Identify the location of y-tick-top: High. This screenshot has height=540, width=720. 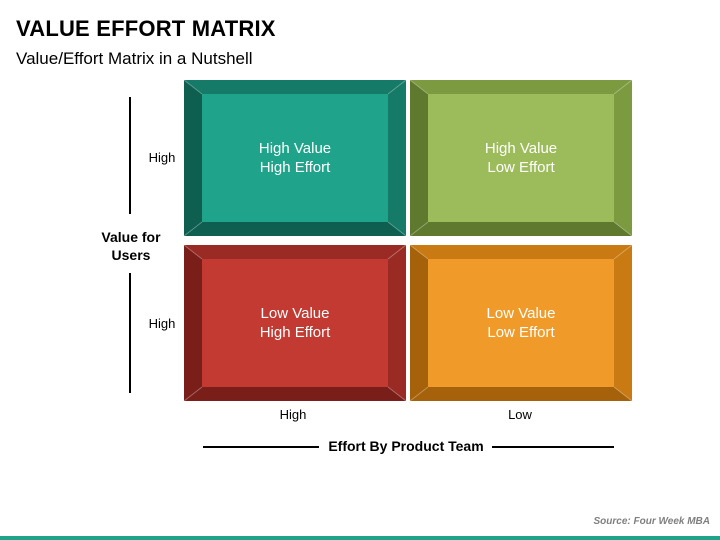
(162, 157).